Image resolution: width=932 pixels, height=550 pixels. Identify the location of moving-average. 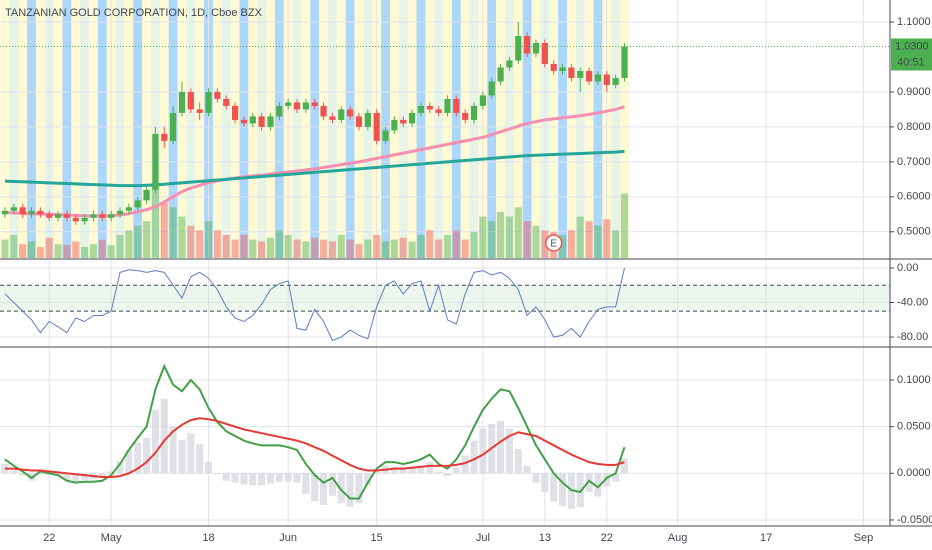
(314, 168).